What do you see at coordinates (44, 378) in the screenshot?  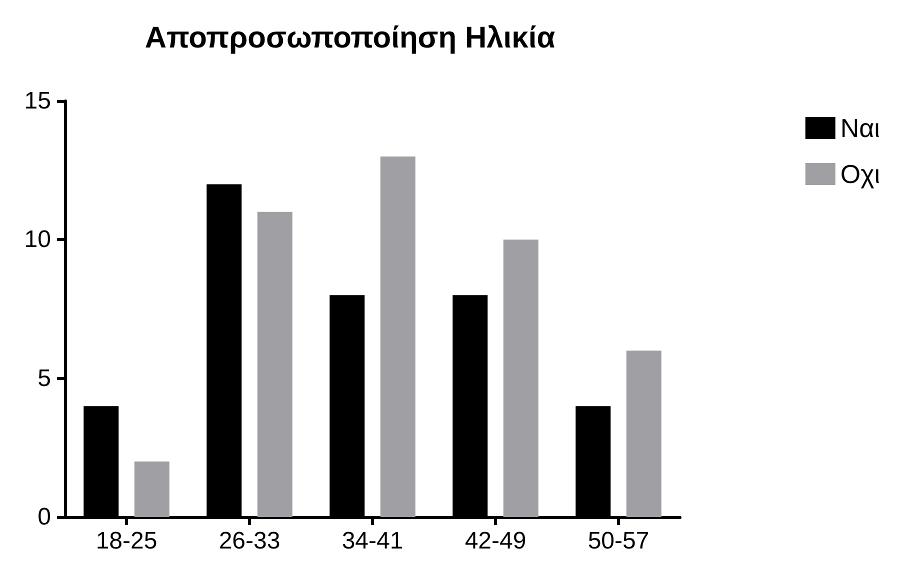 I see `y-tick-label: 5` at bounding box center [44, 378].